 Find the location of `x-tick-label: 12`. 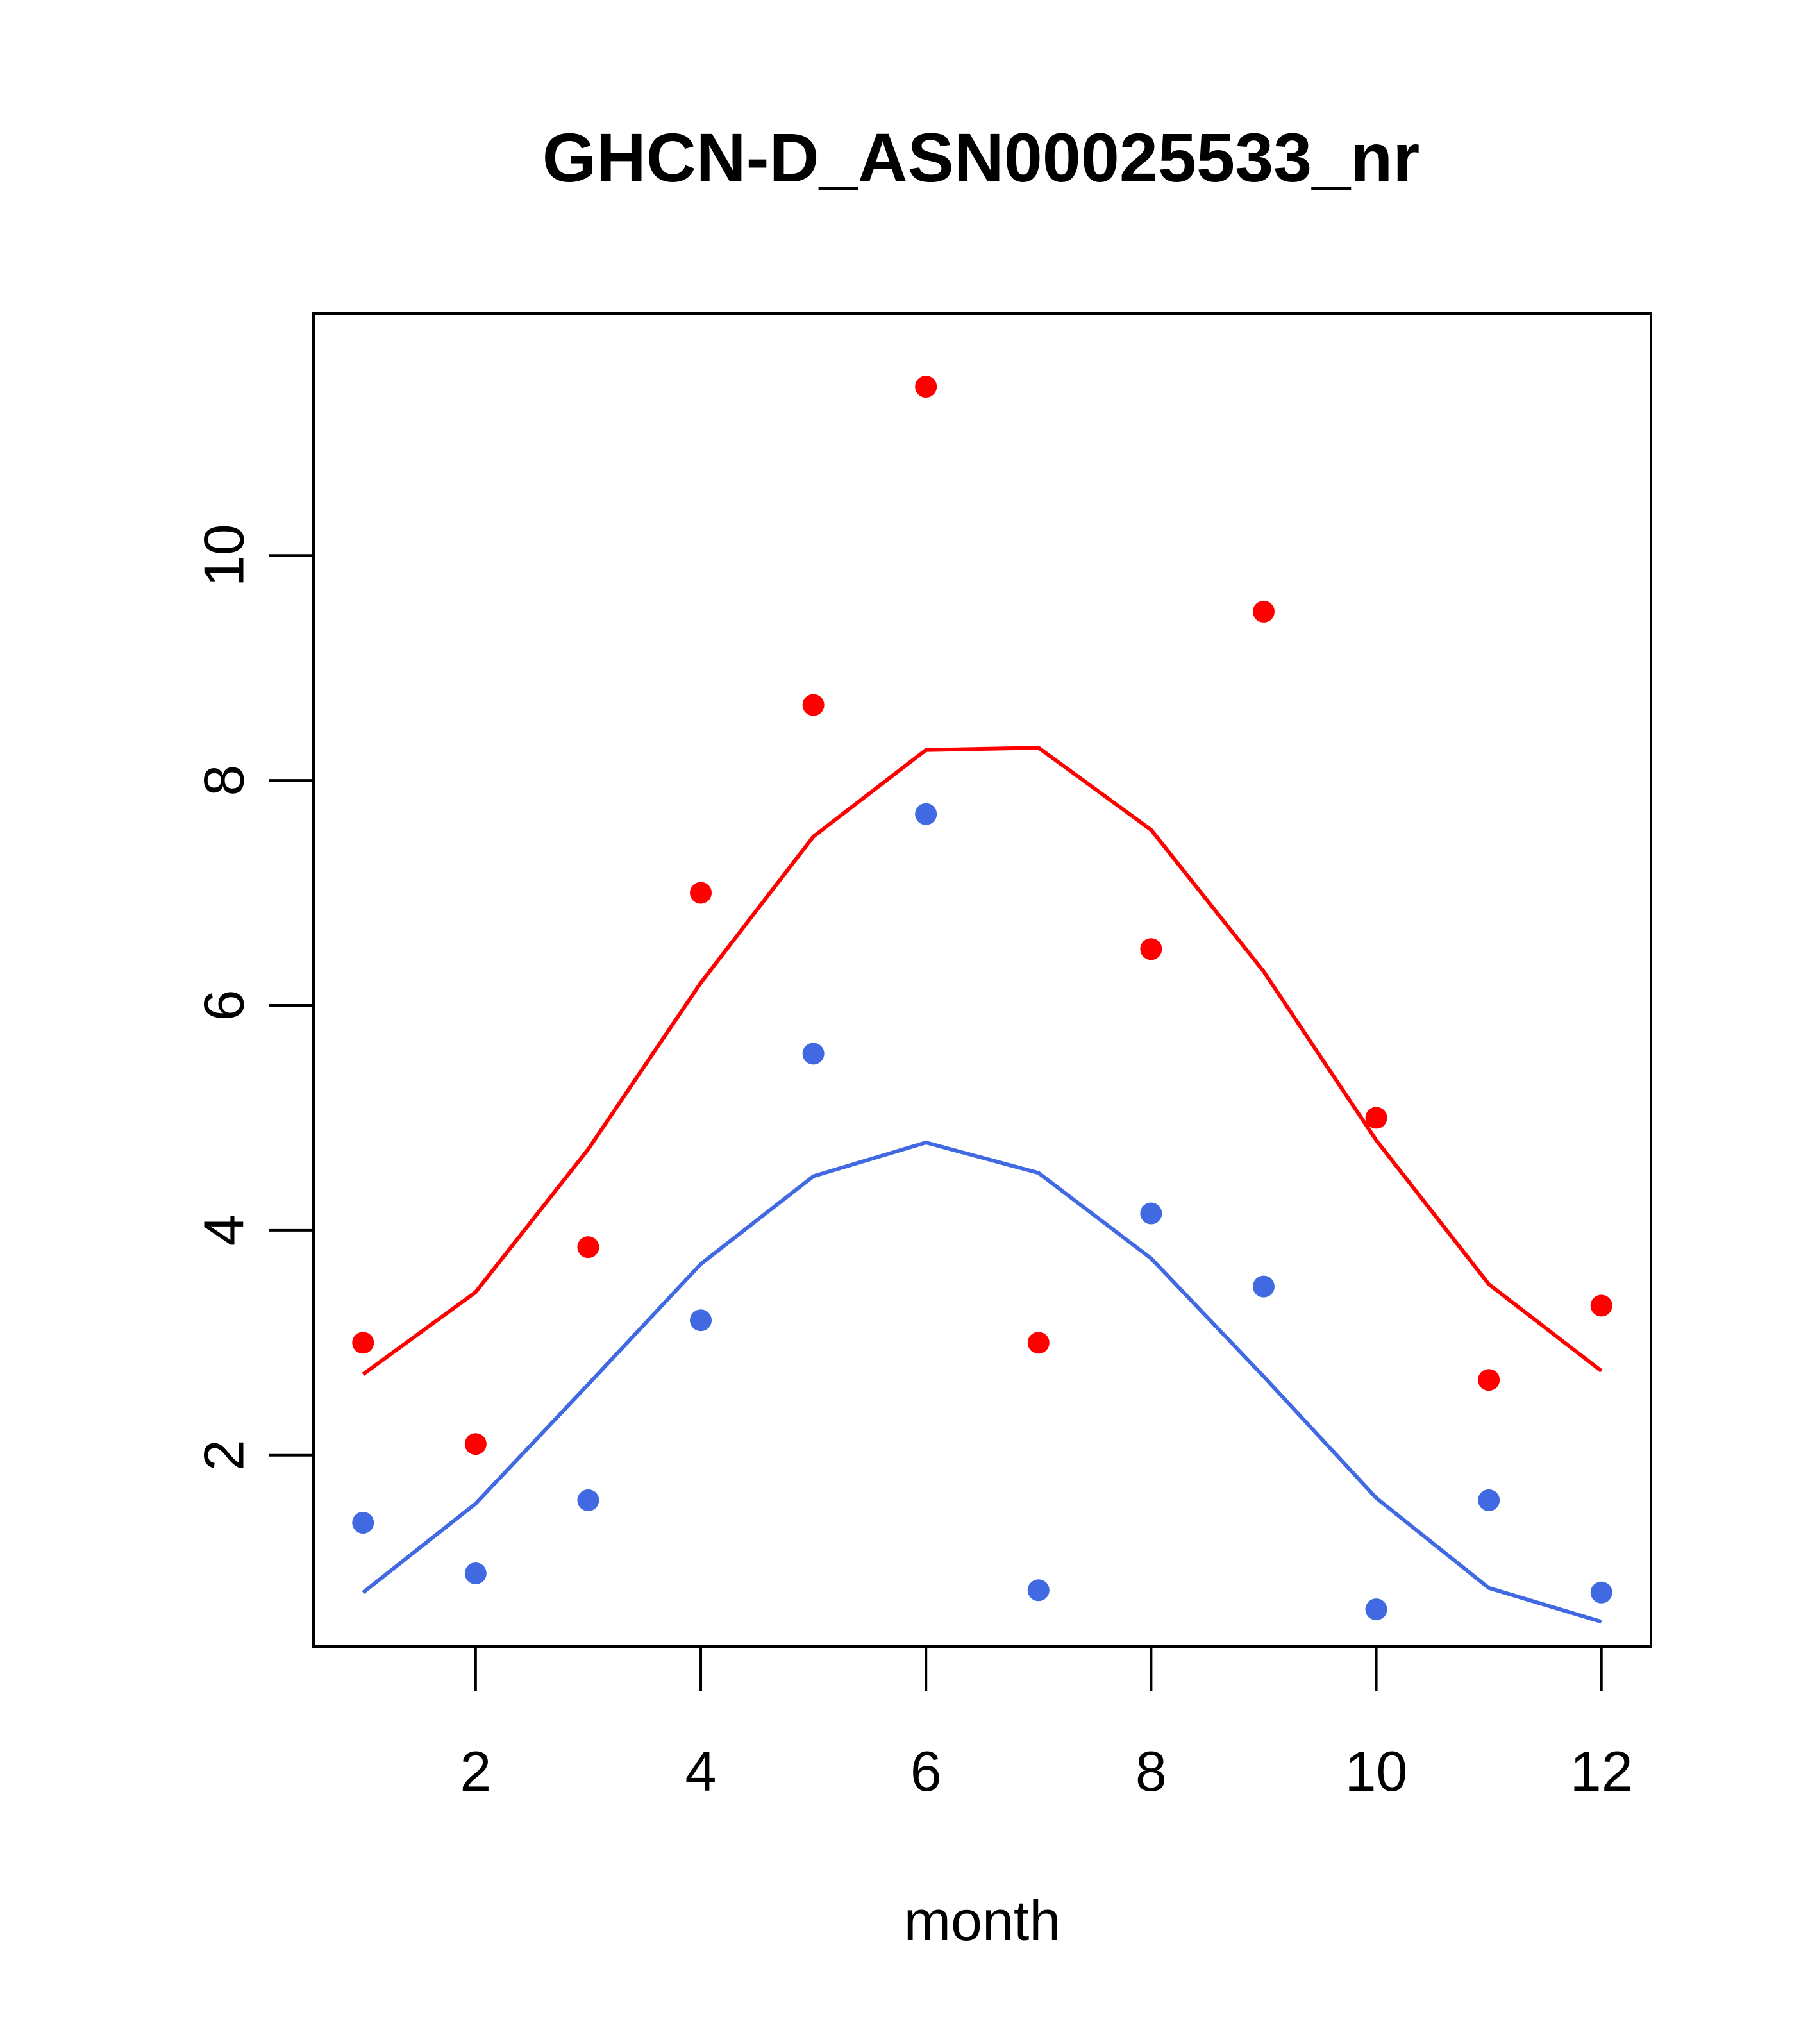

x-tick-label: 12 is located at coordinates (1601, 1771).